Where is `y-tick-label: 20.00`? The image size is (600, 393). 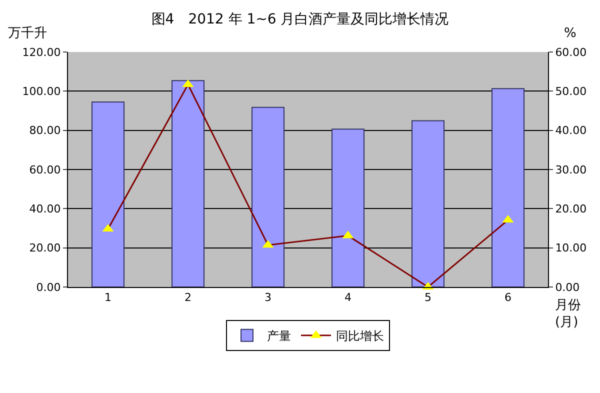
y-tick-label: 20.00 is located at coordinates (45, 248).